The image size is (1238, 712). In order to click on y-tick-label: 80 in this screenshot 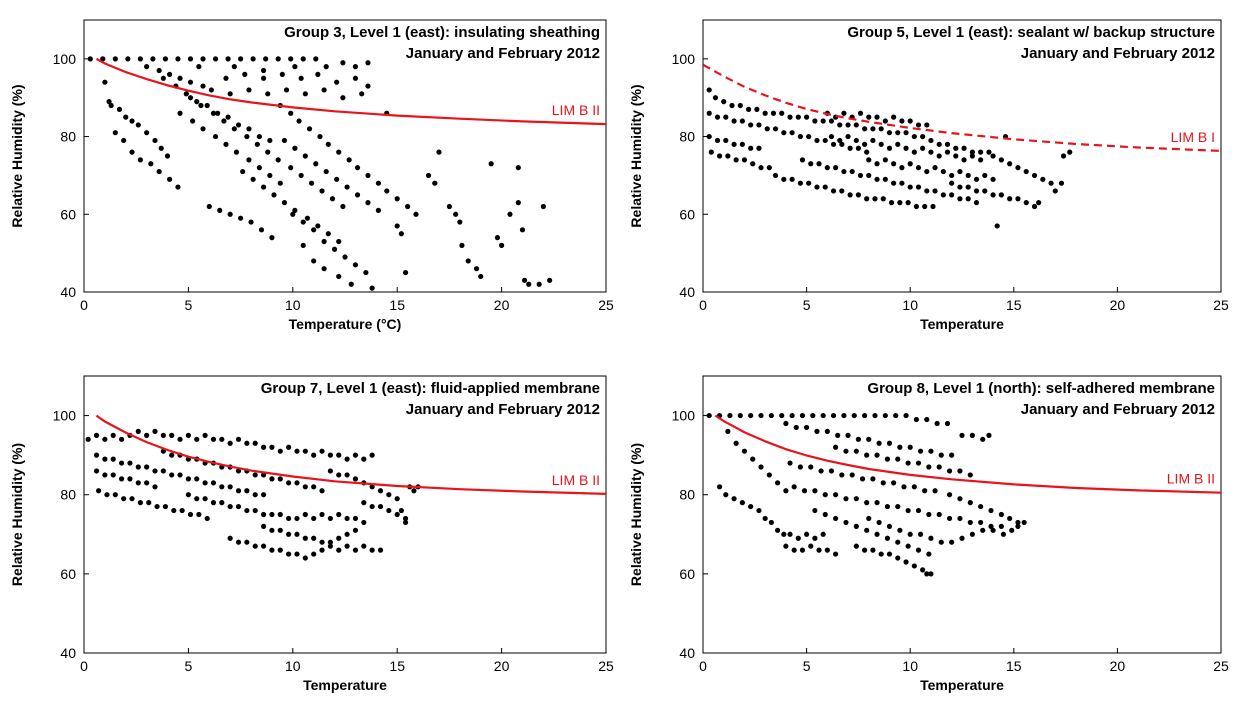, I will do `click(687, 495)`.